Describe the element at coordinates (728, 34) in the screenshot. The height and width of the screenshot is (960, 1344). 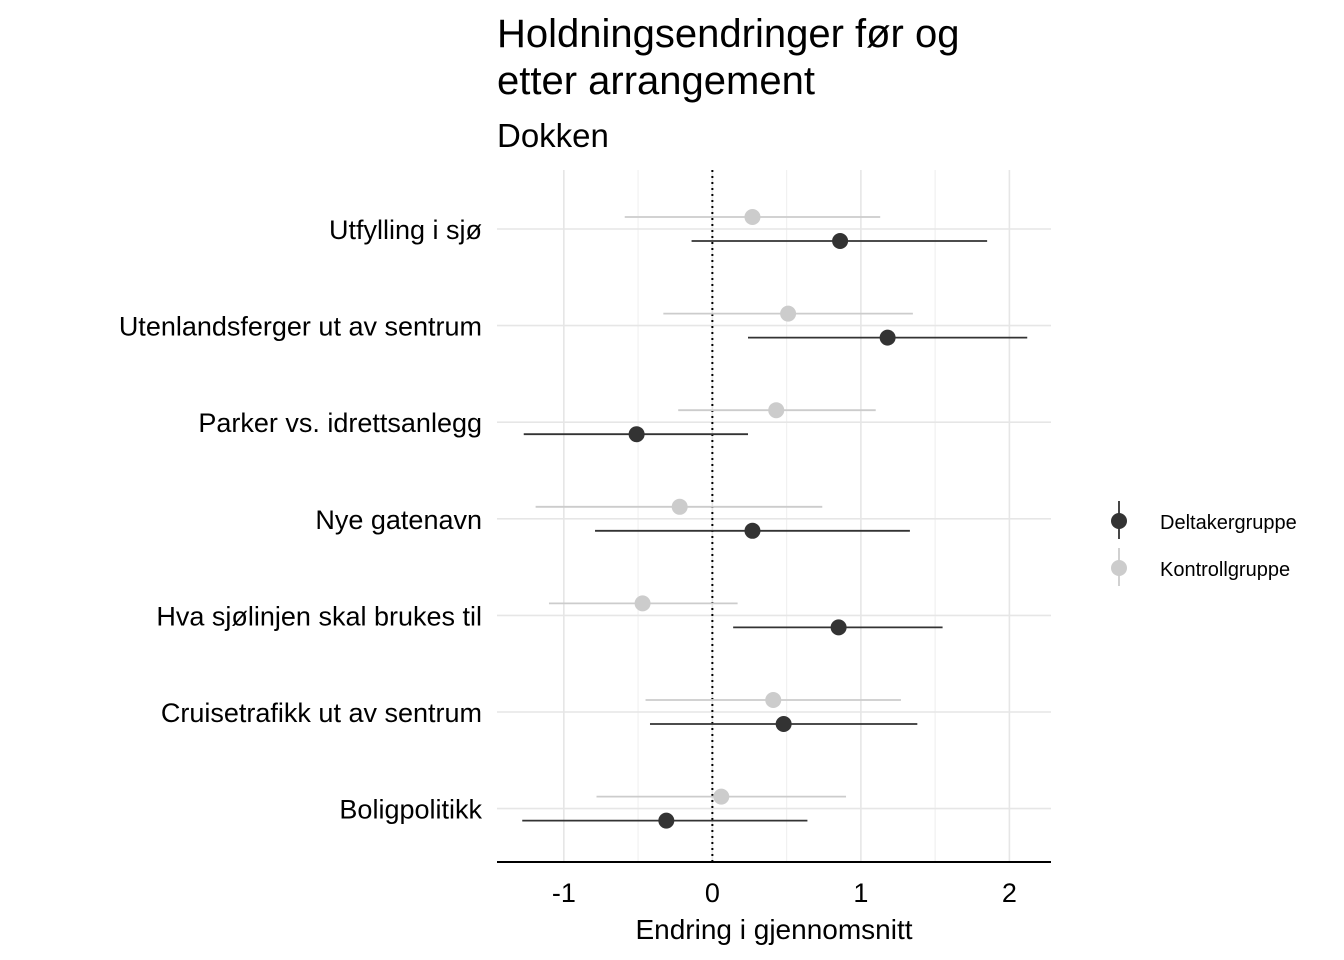
I see `chart-title-line-1: Holdningsendringer før og` at that location.